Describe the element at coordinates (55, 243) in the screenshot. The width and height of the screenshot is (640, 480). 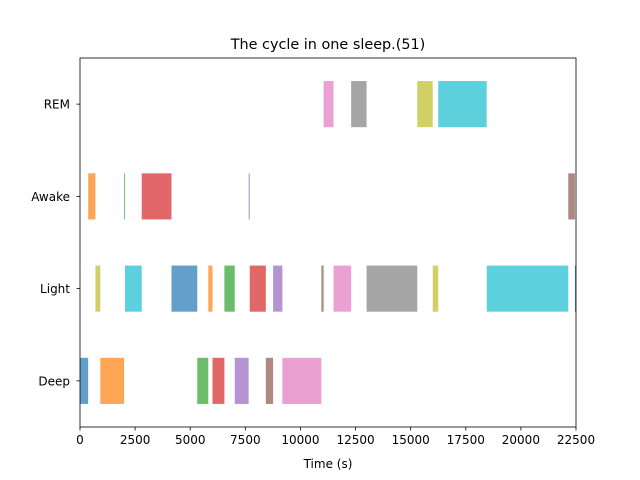
I see `y-axis-ticks: Deep Light Awake REM` at that location.